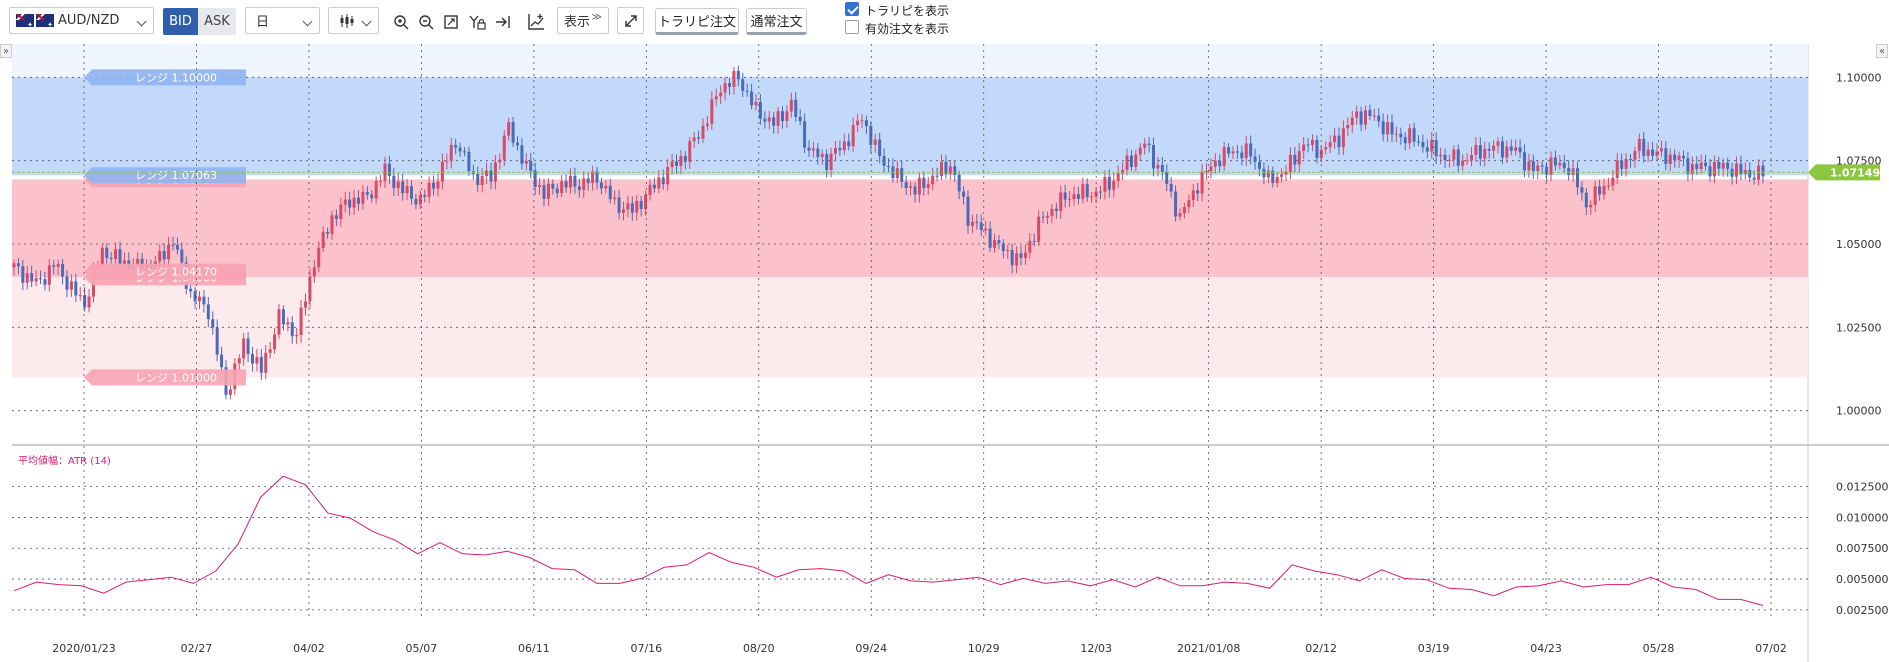  I want to click on trailing-order-button: トラリピ注文, so click(697, 21).